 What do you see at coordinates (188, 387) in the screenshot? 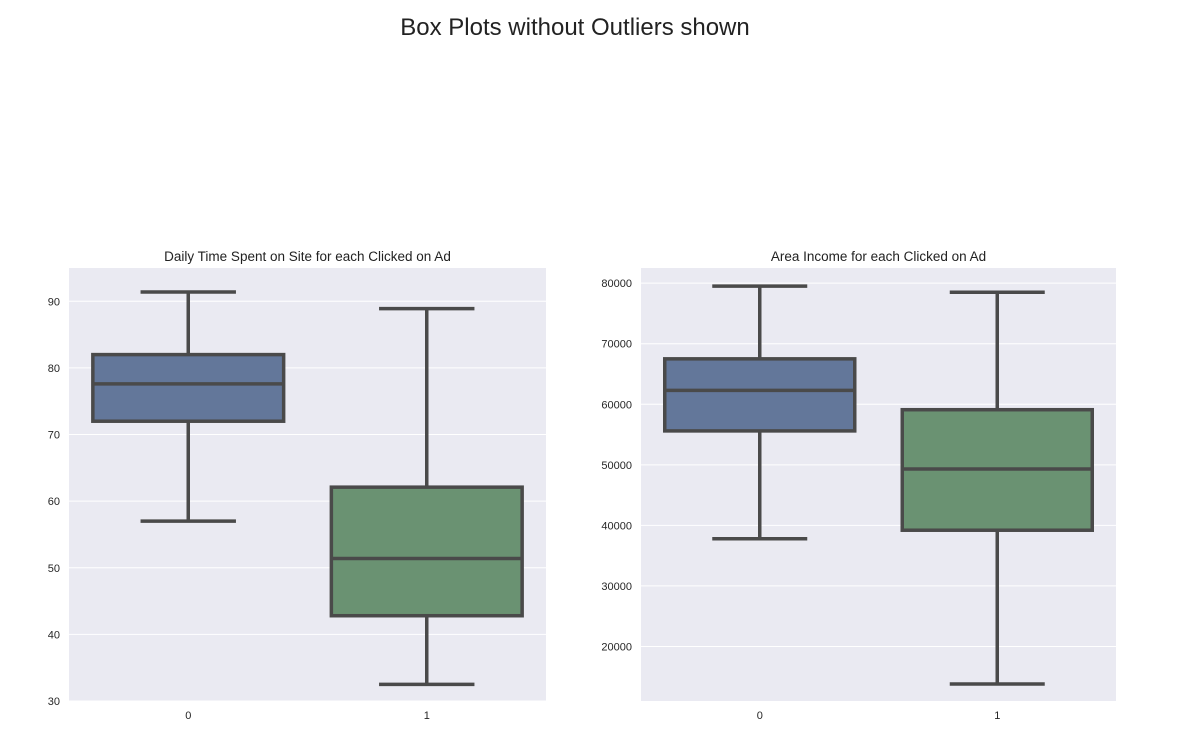
I see `left-box-0-iqr-box` at bounding box center [188, 387].